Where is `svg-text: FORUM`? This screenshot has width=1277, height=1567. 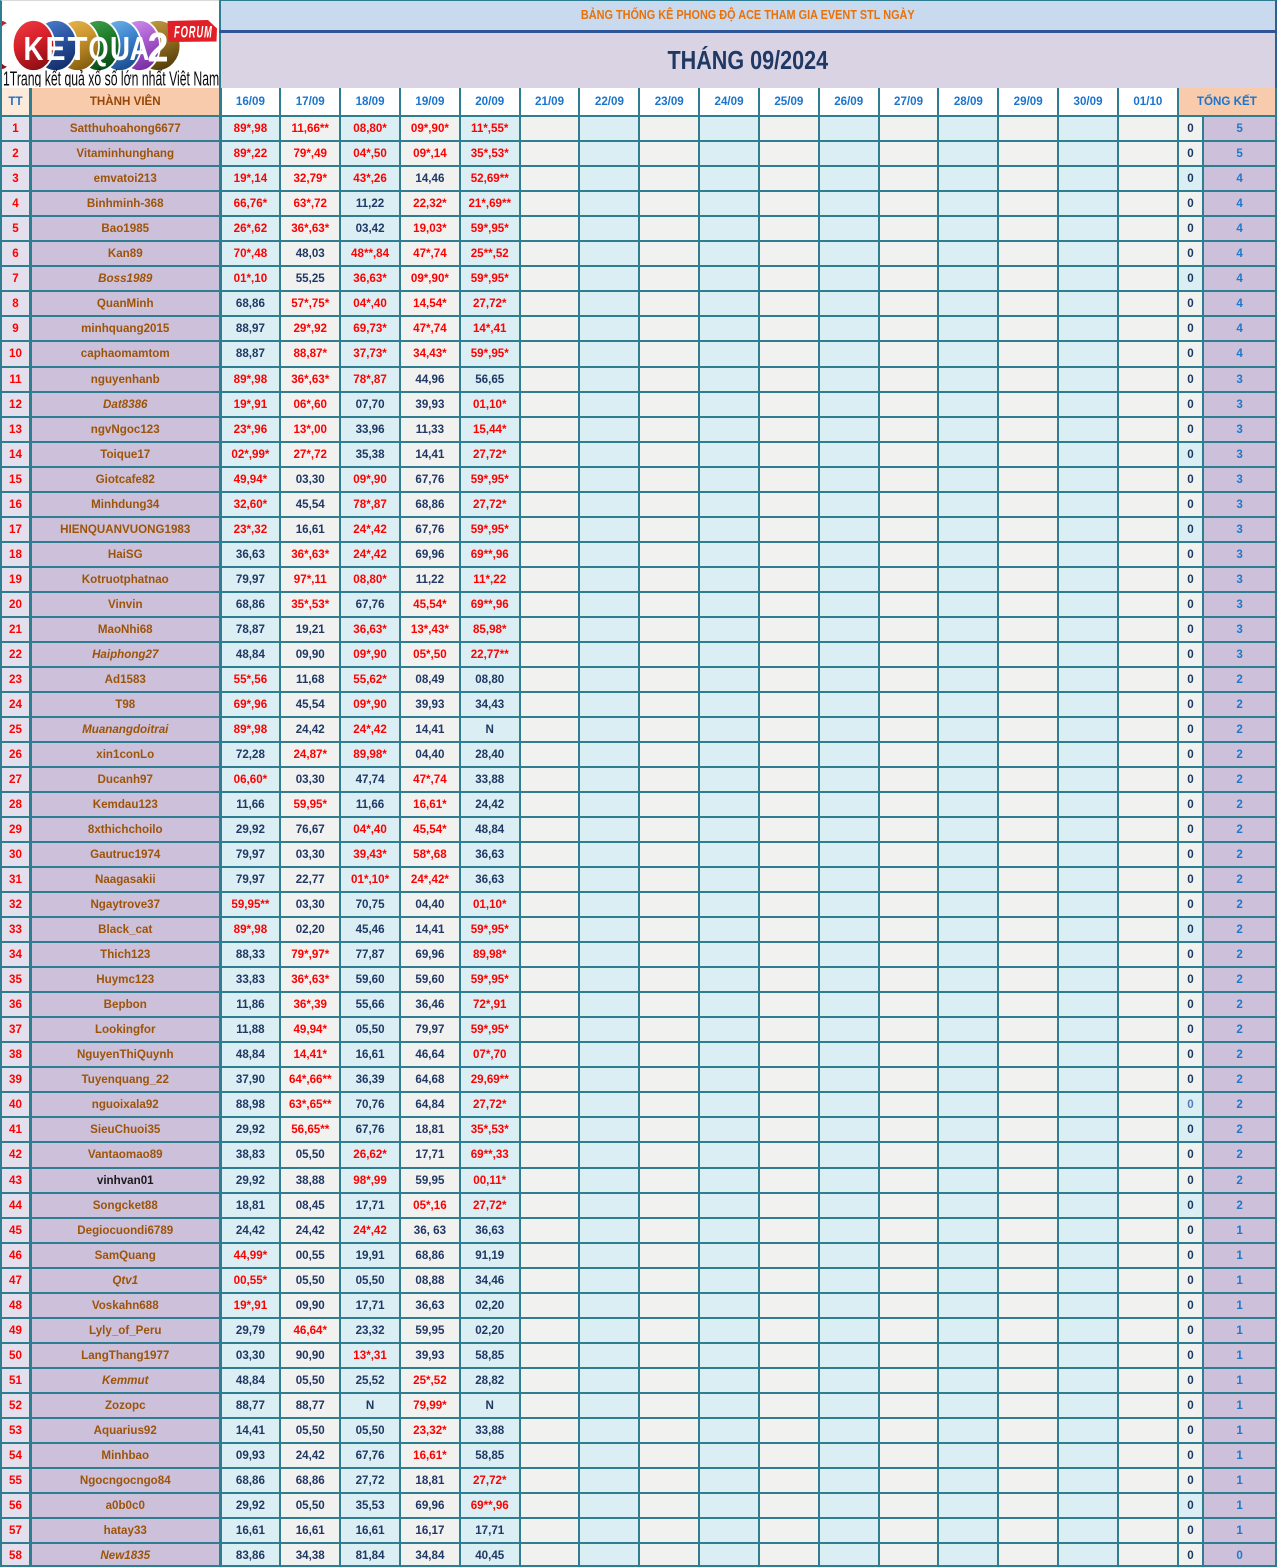
svg-text: FORUM is located at coordinates (193, 32).